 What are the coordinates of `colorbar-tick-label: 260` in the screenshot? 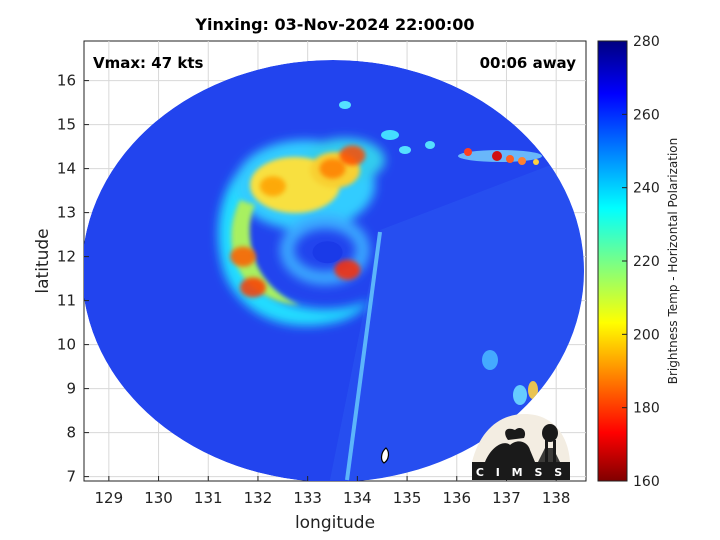 It's located at (646, 115).